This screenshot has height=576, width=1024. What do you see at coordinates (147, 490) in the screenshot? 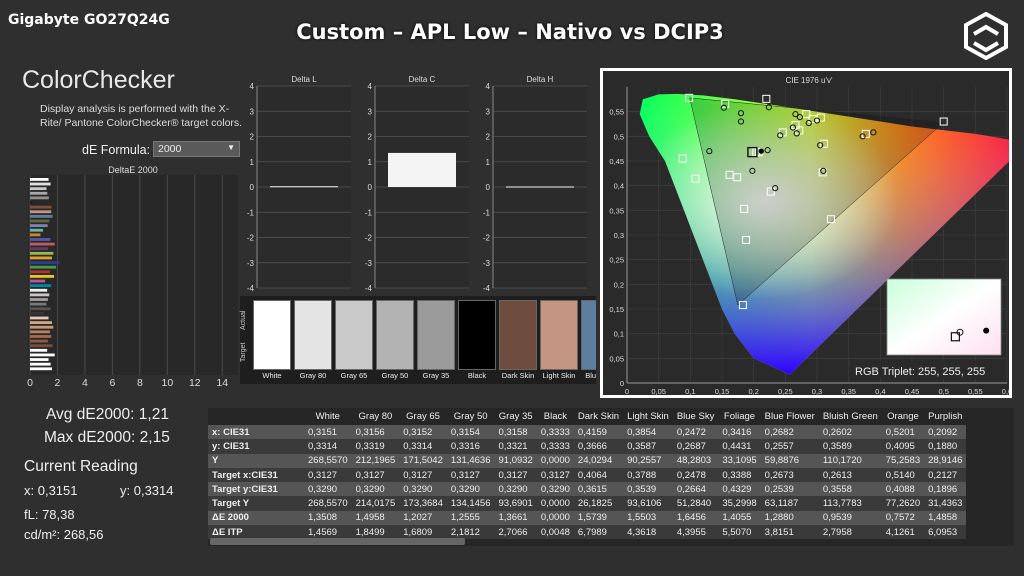
I see `current-y: y: 0,3314` at bounding box center [147, 490].